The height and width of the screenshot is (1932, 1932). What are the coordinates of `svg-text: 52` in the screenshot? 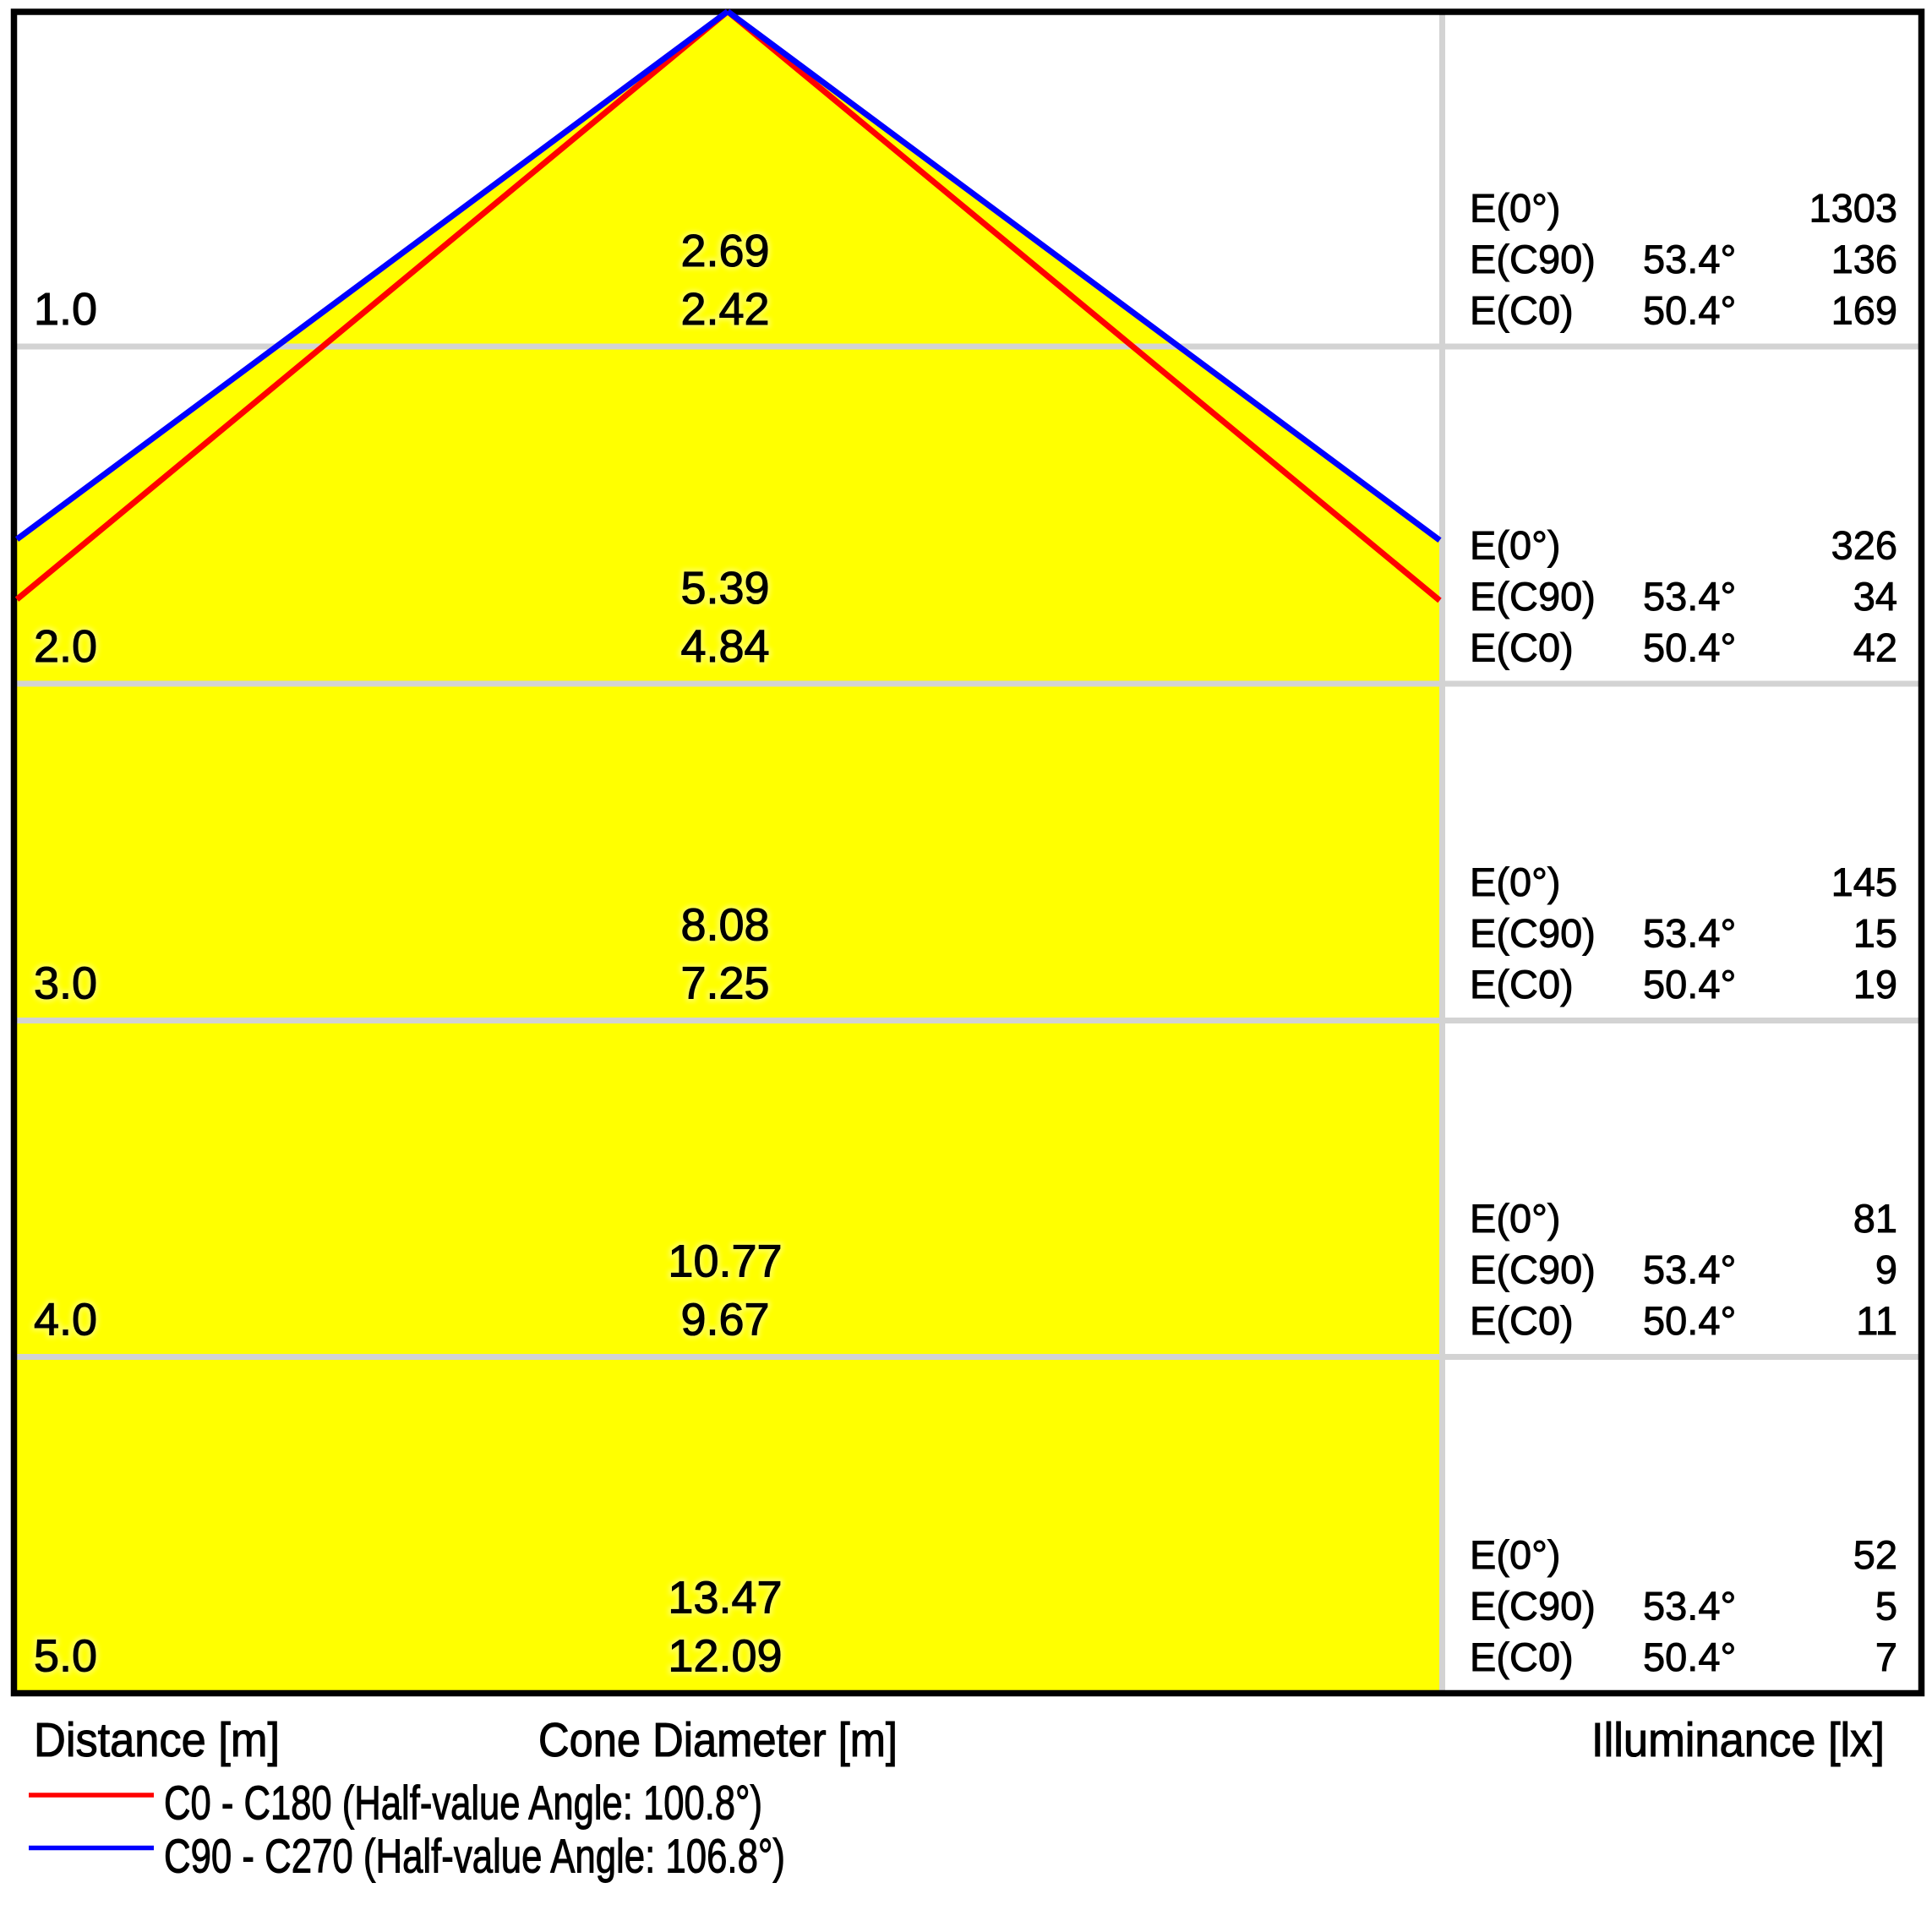 It's located at (1875, 1554).